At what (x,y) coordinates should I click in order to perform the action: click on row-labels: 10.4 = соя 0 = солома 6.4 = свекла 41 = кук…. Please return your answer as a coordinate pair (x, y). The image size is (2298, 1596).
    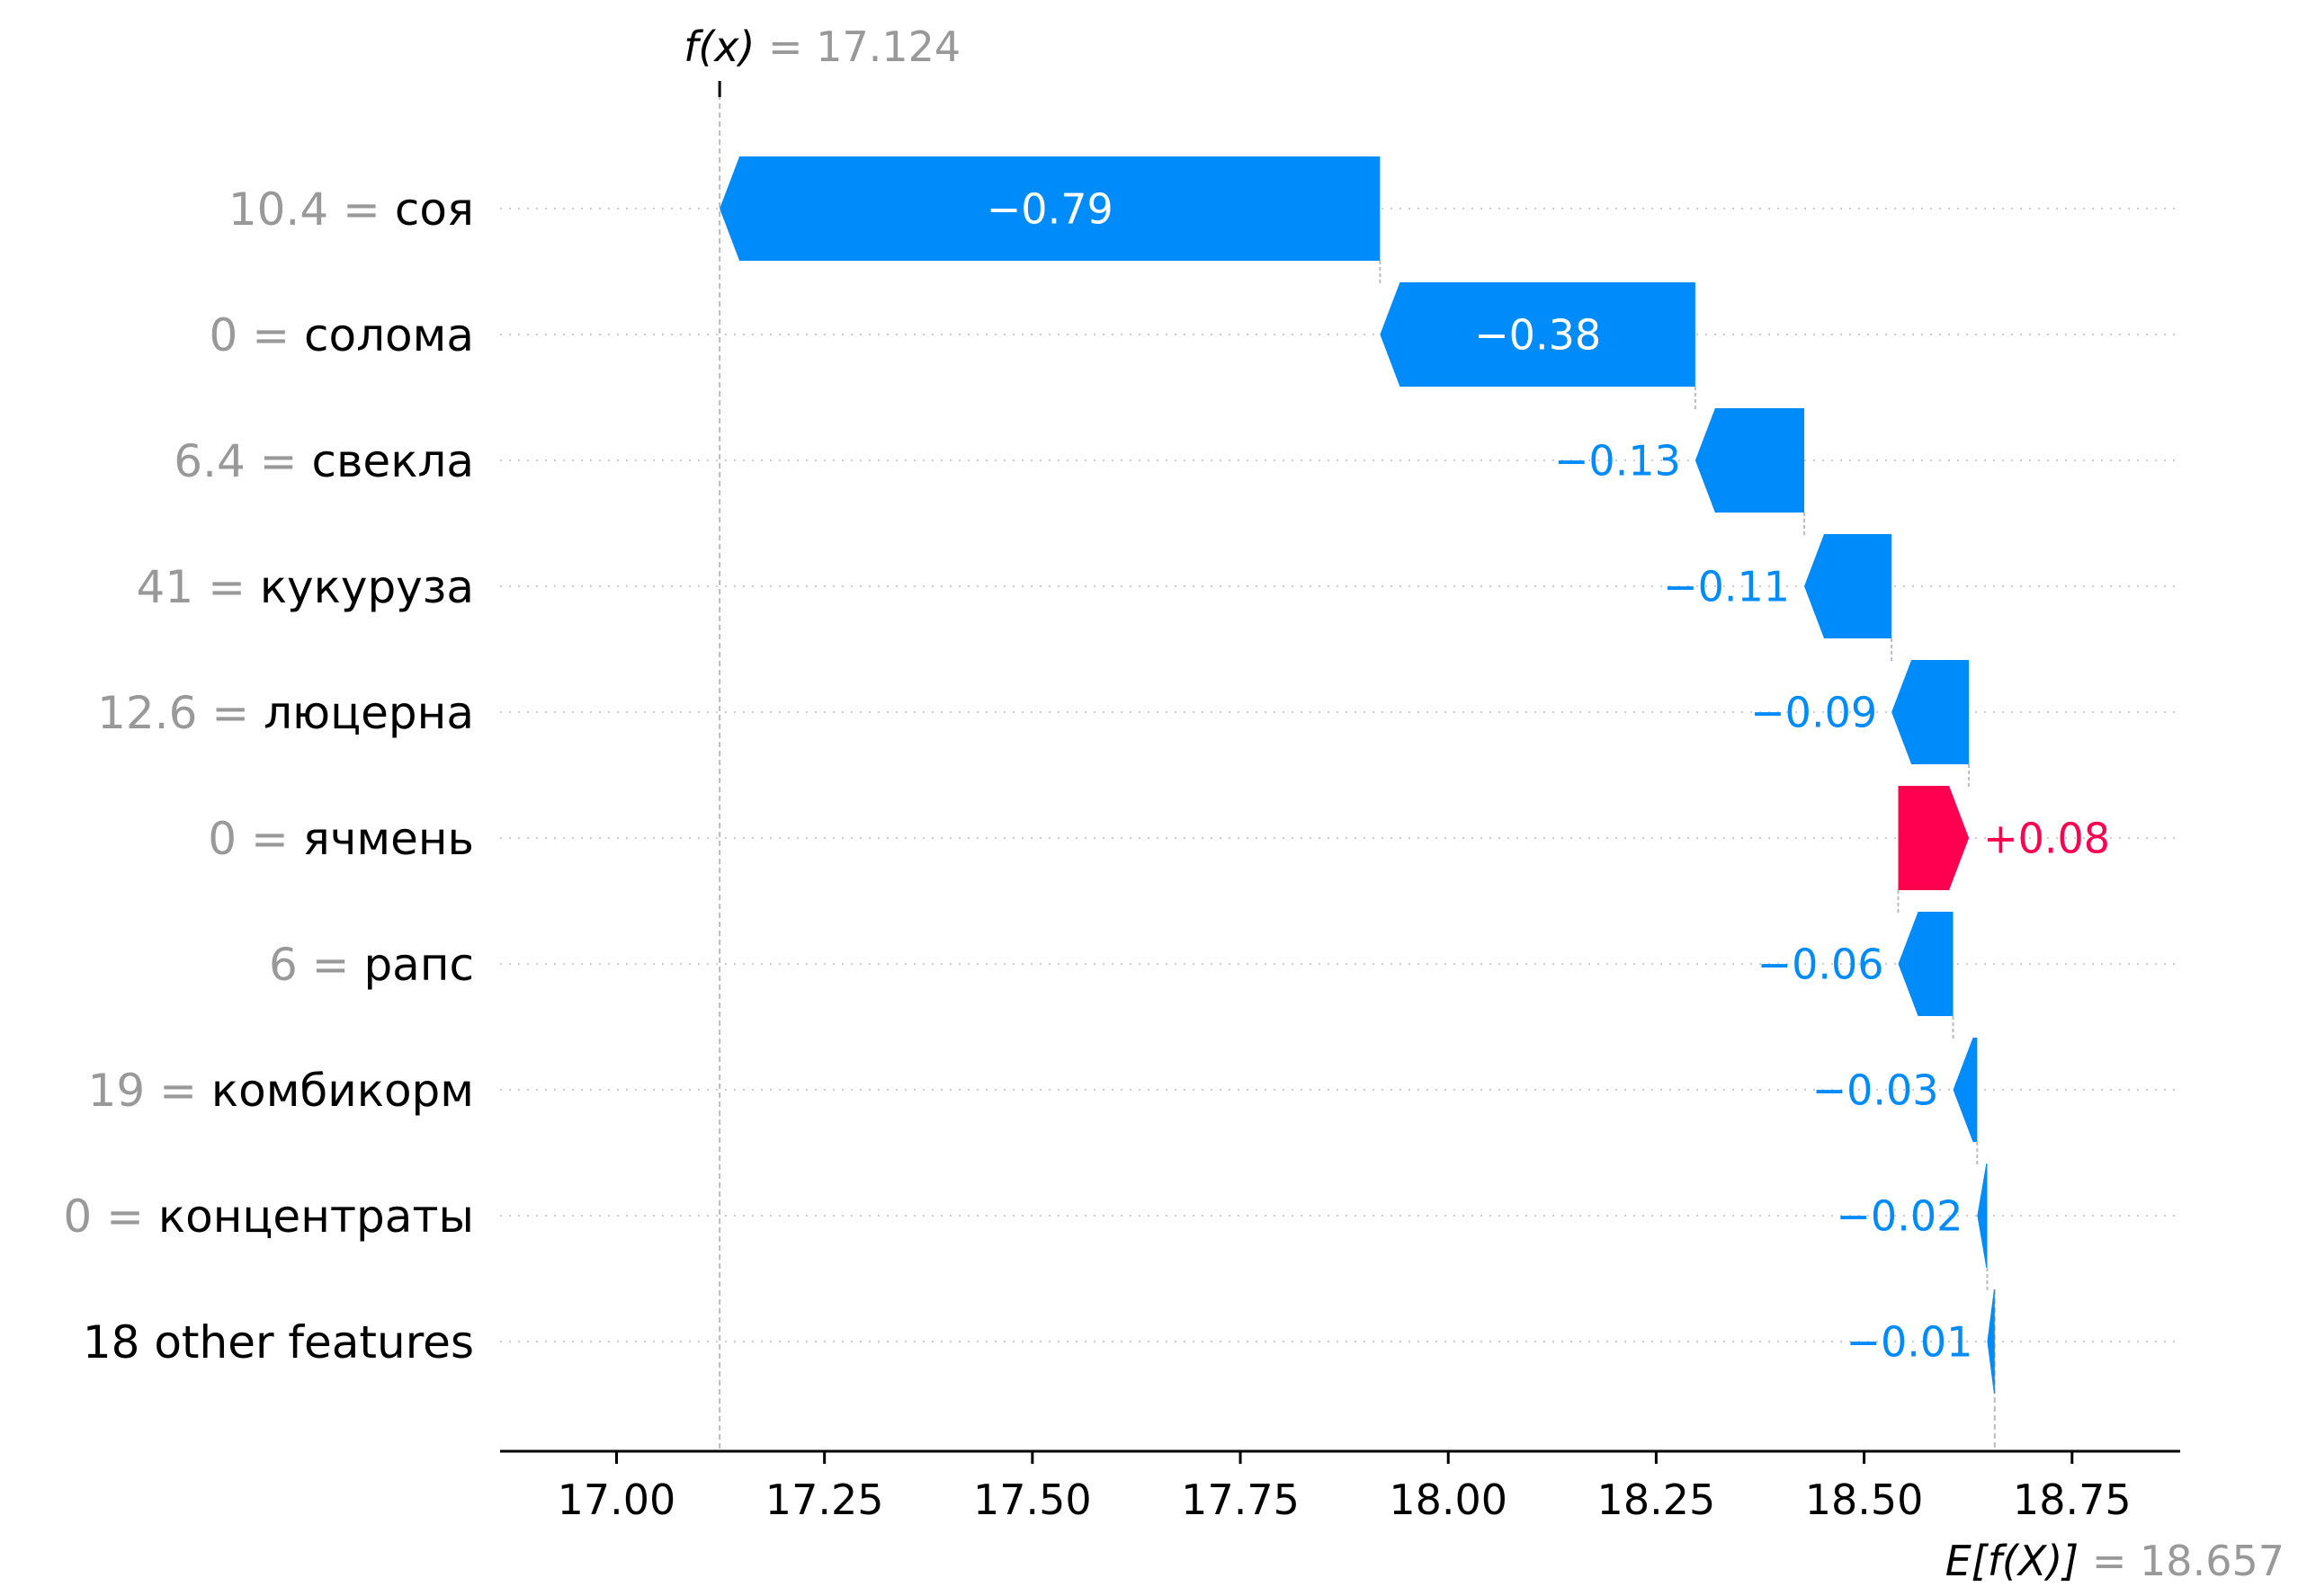
    Looking at the image, I should click on (268, 776).